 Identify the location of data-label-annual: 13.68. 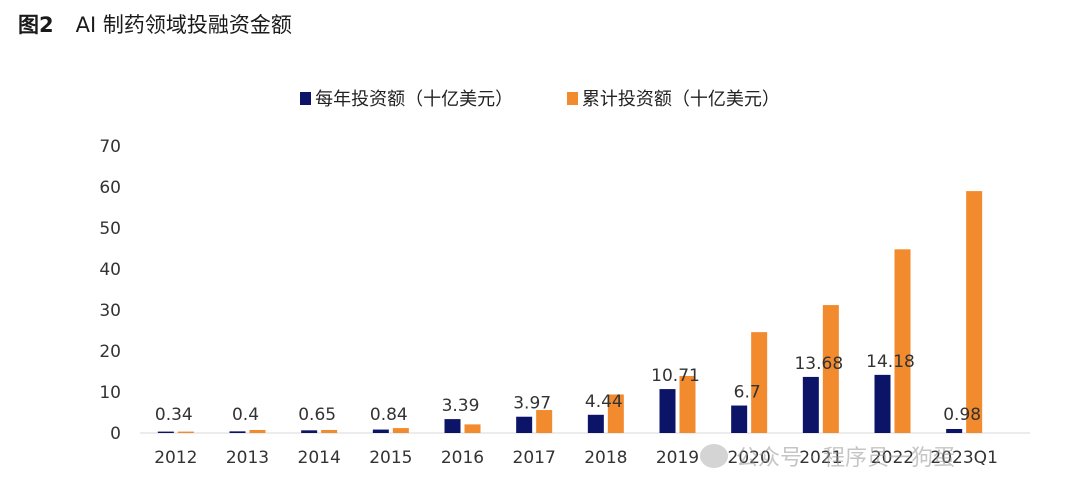
(818, 364).